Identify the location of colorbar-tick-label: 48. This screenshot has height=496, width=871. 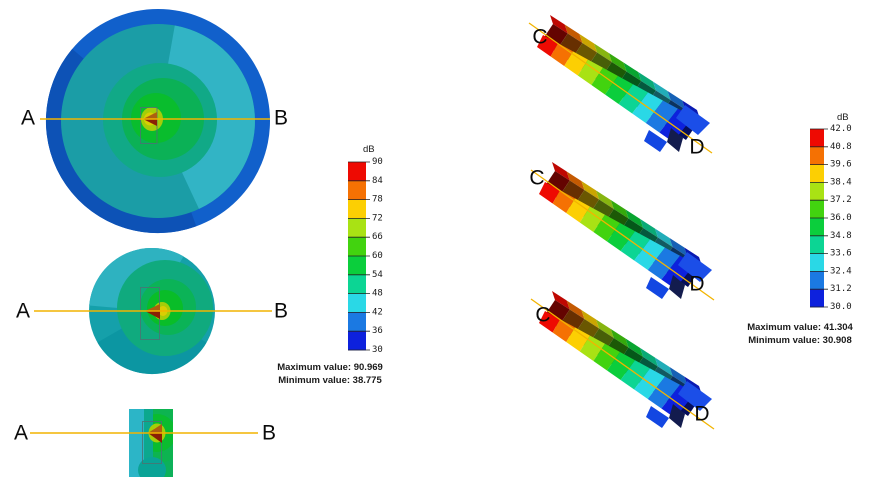
(377, 294).